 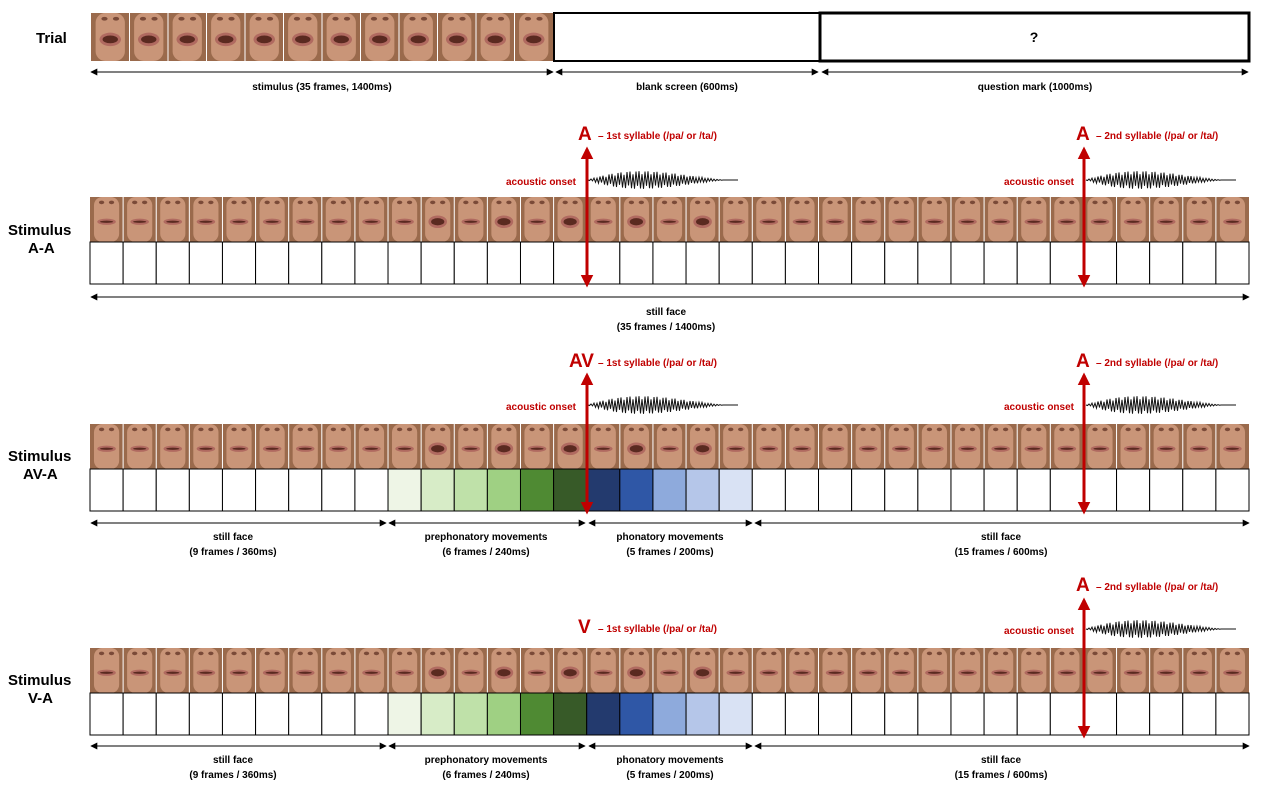 What do you see at coordinates (670, 760) in the screenshot?
I see `phase-label-line1: phonatory movements` at bounding box center [670, 760].